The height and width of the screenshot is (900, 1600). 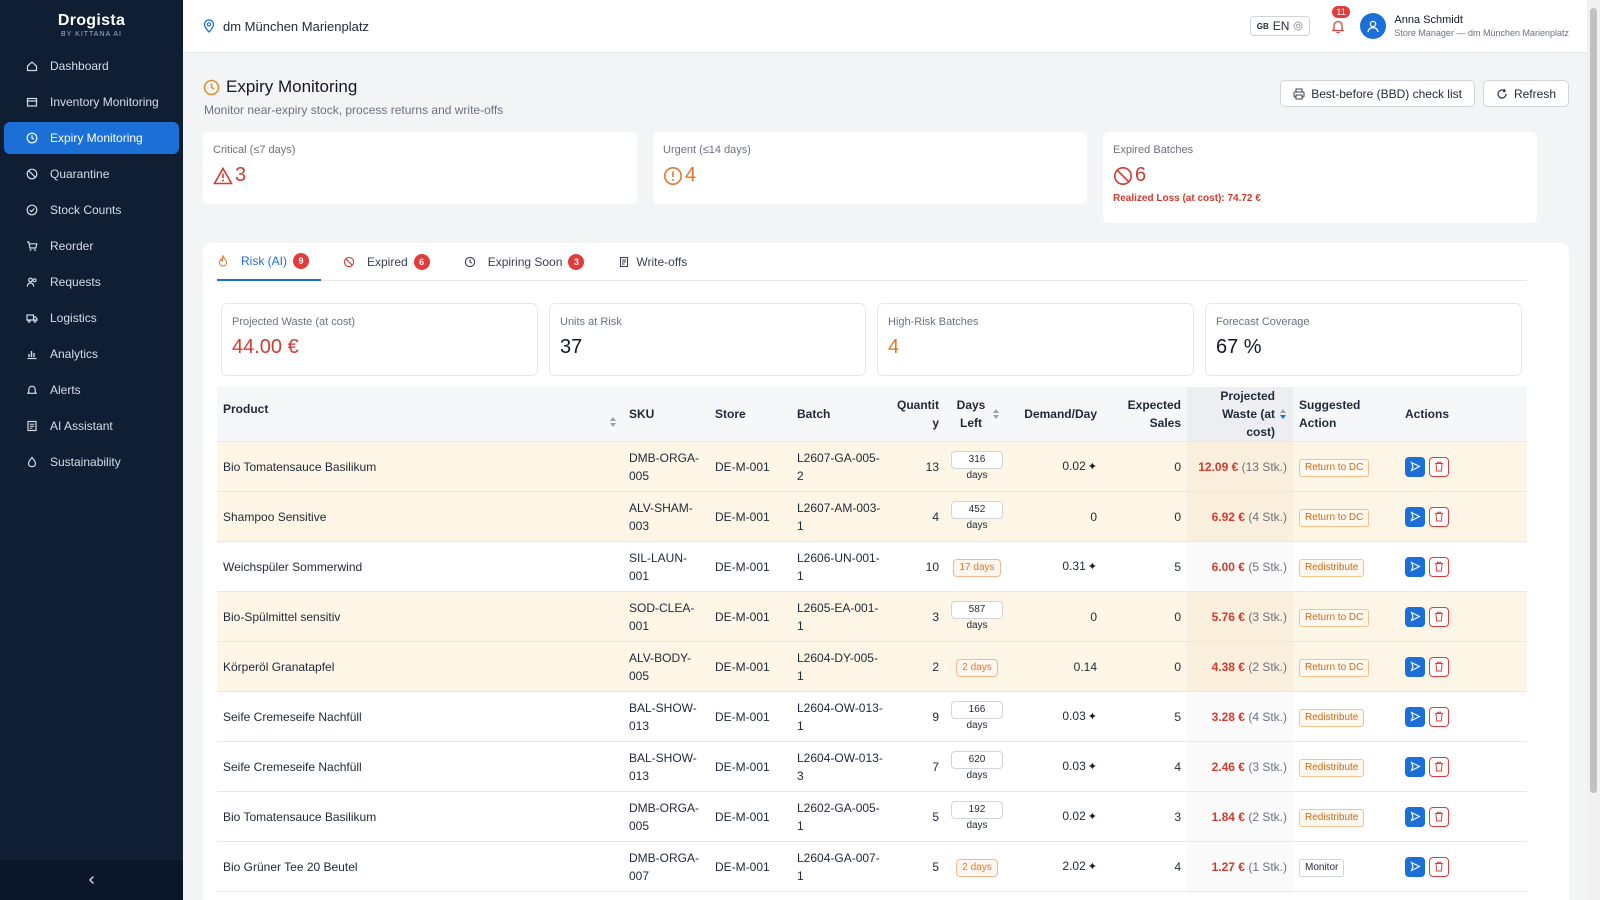 What do you see at coordinates (75, 282) in the screenshot?
I see `sidebar-item-label: Requests` at bounding box center [75, 282].